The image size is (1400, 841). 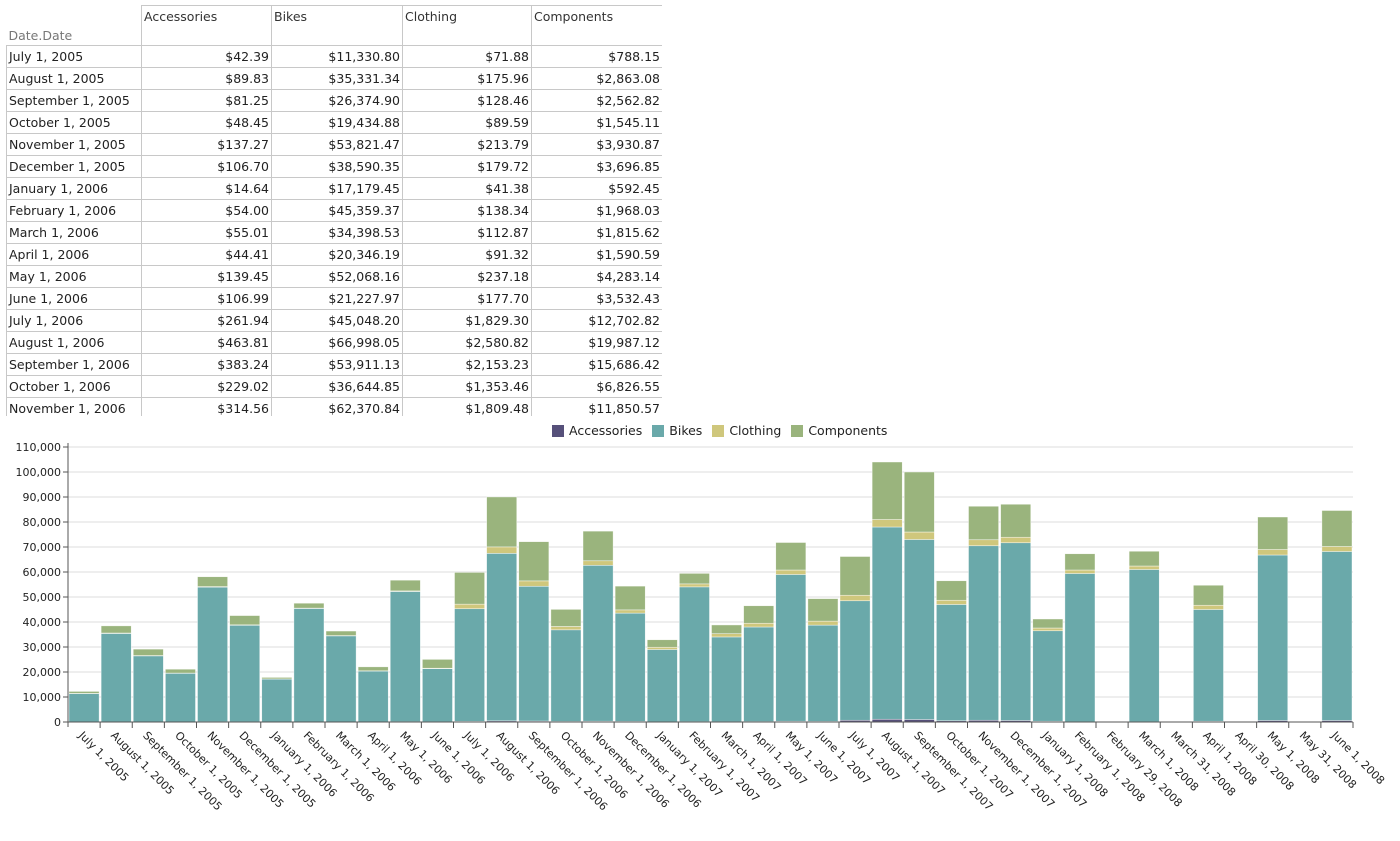 What do you see at coordinates (597, 277) in the screenshot?
I see `components-cell: $4,283.14` at bounding box center [597, 277].